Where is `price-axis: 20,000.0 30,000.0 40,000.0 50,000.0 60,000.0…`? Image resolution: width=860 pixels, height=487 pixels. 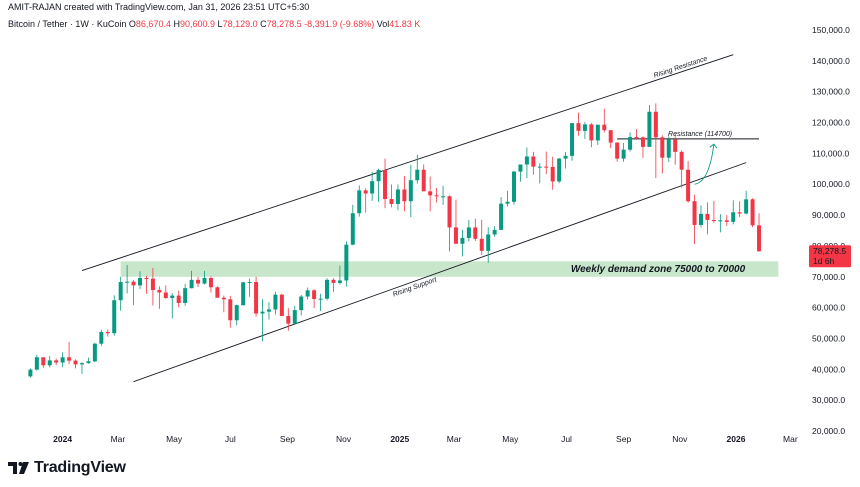 price-axis: 20,000.0 30,000.0 40,000.0 50,000.0 60,000.0… is located at coordinates (831, 230).